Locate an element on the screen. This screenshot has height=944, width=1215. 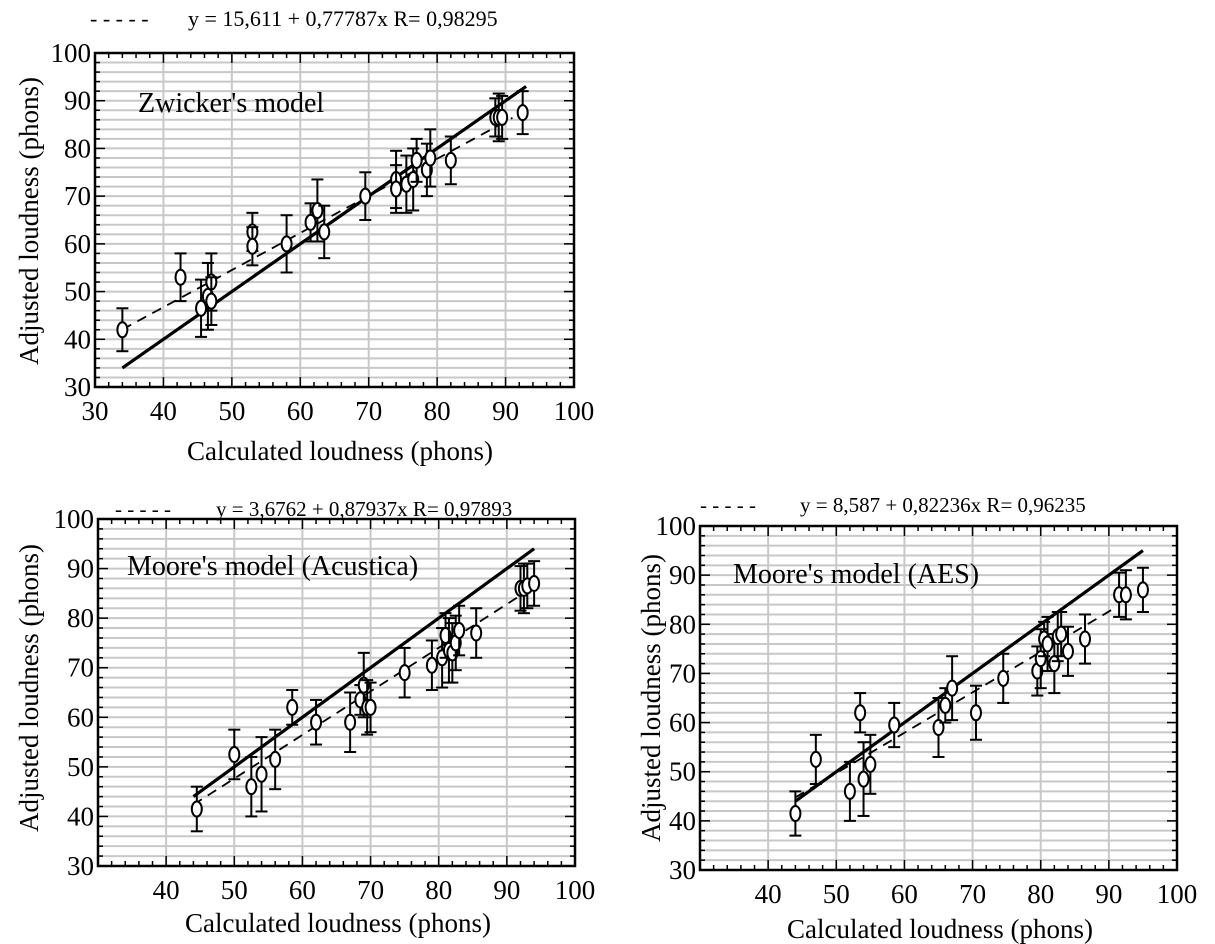
identity-line is located at coordinates (969, 676).